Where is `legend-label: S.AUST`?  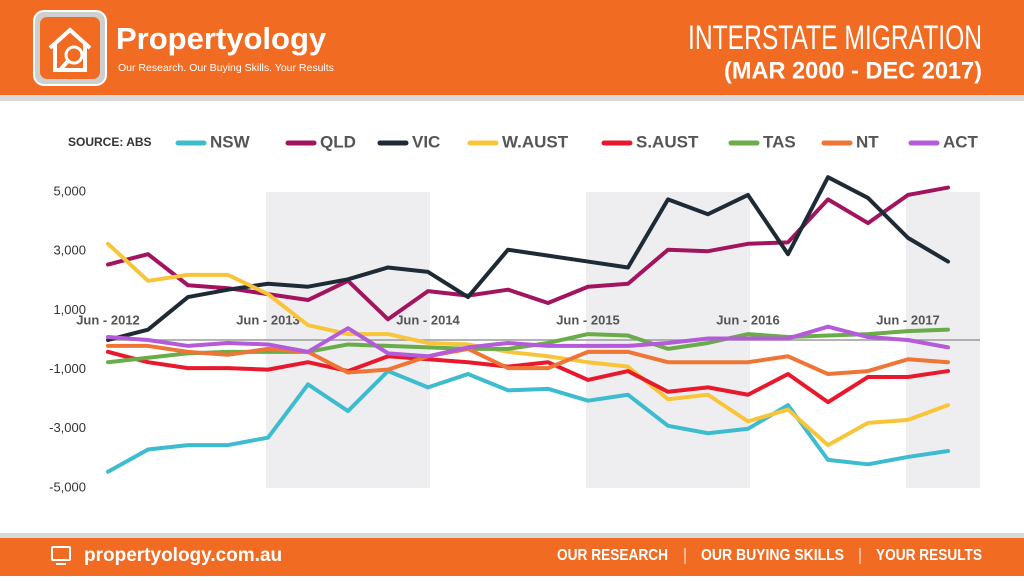
legend-label: S.AUST is located at coordinates (667, 141).